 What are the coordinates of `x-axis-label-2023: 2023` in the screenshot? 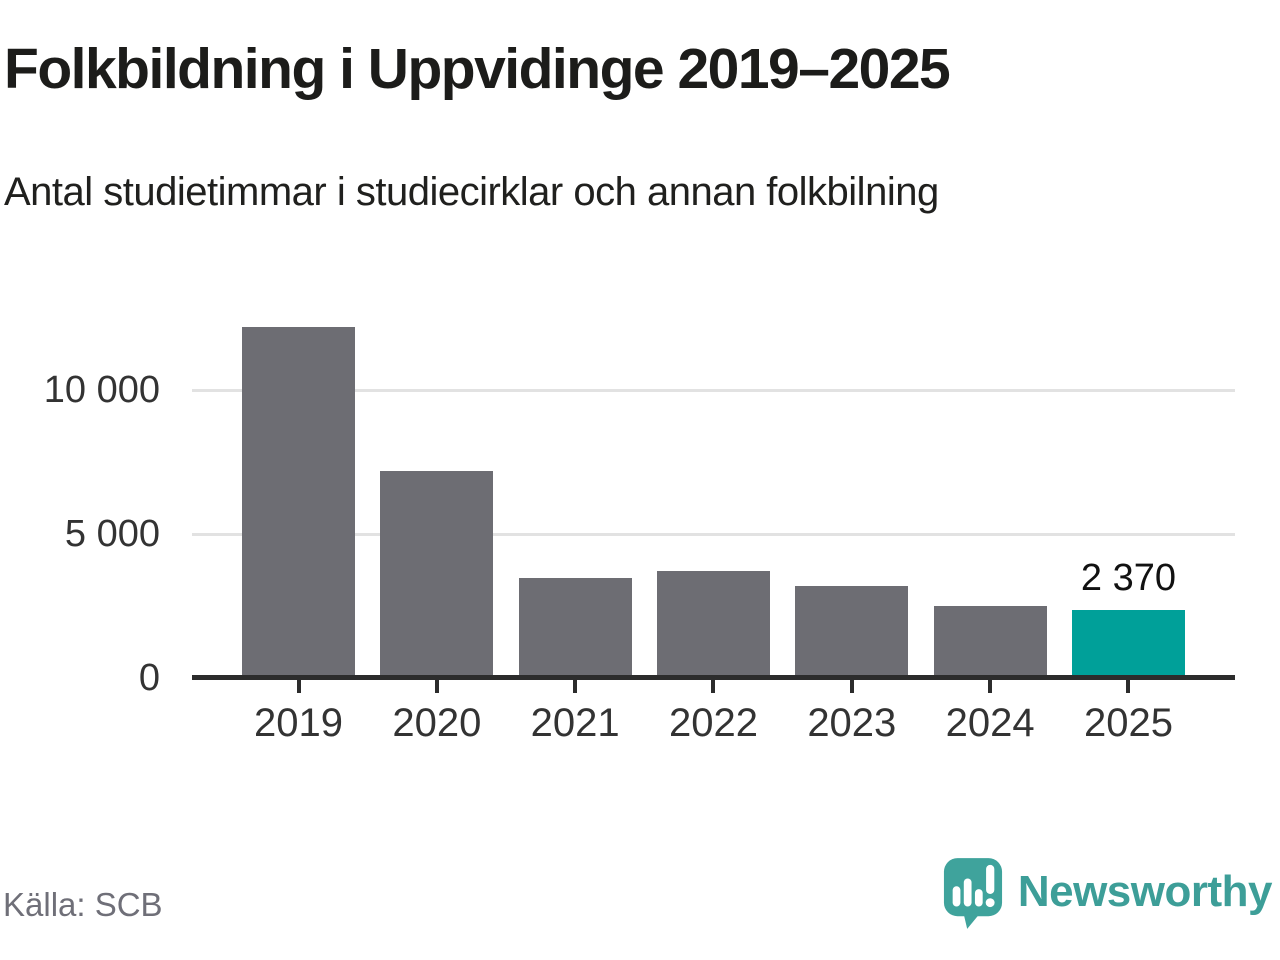 It's located at (852, 723).